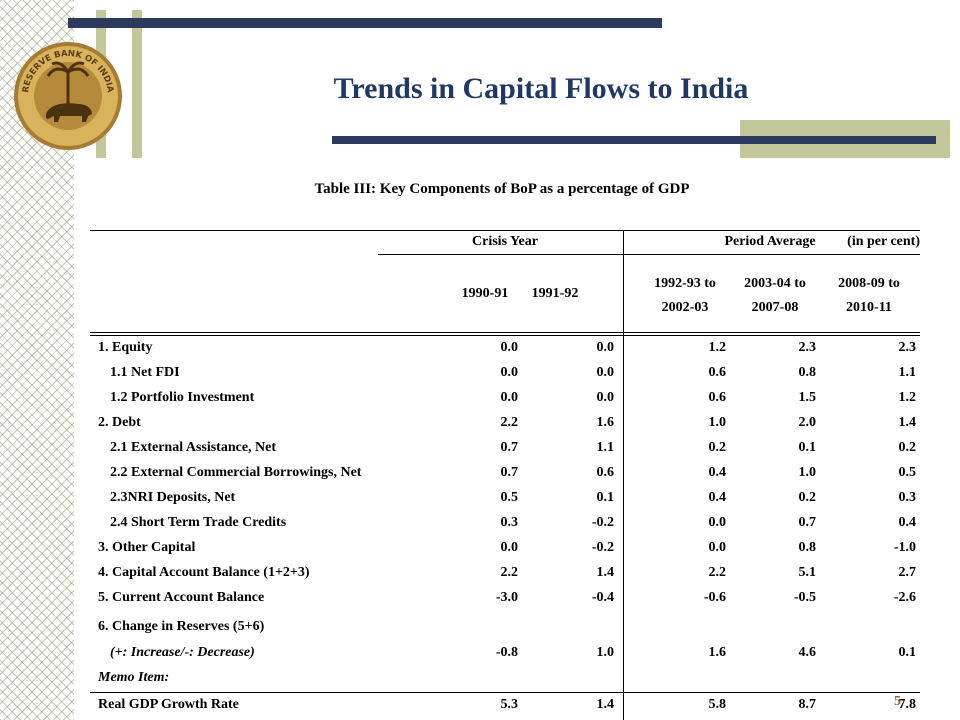 The image size is (960, 720). Describe the element at coordinates (204, 572) in the screenshot. I see `row-label: 4. Capital Account Balance (1+2+3)` at that location.